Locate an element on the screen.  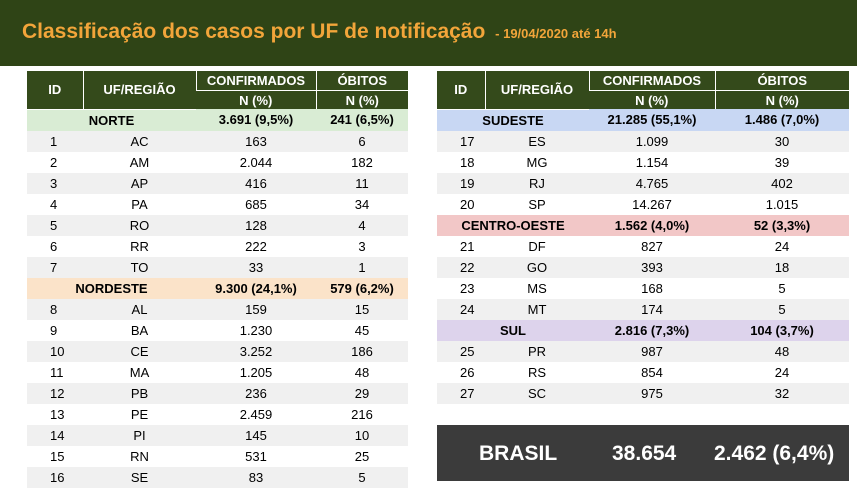
table-row: 12 PB 236 29 is located at coordinates (217, 393).